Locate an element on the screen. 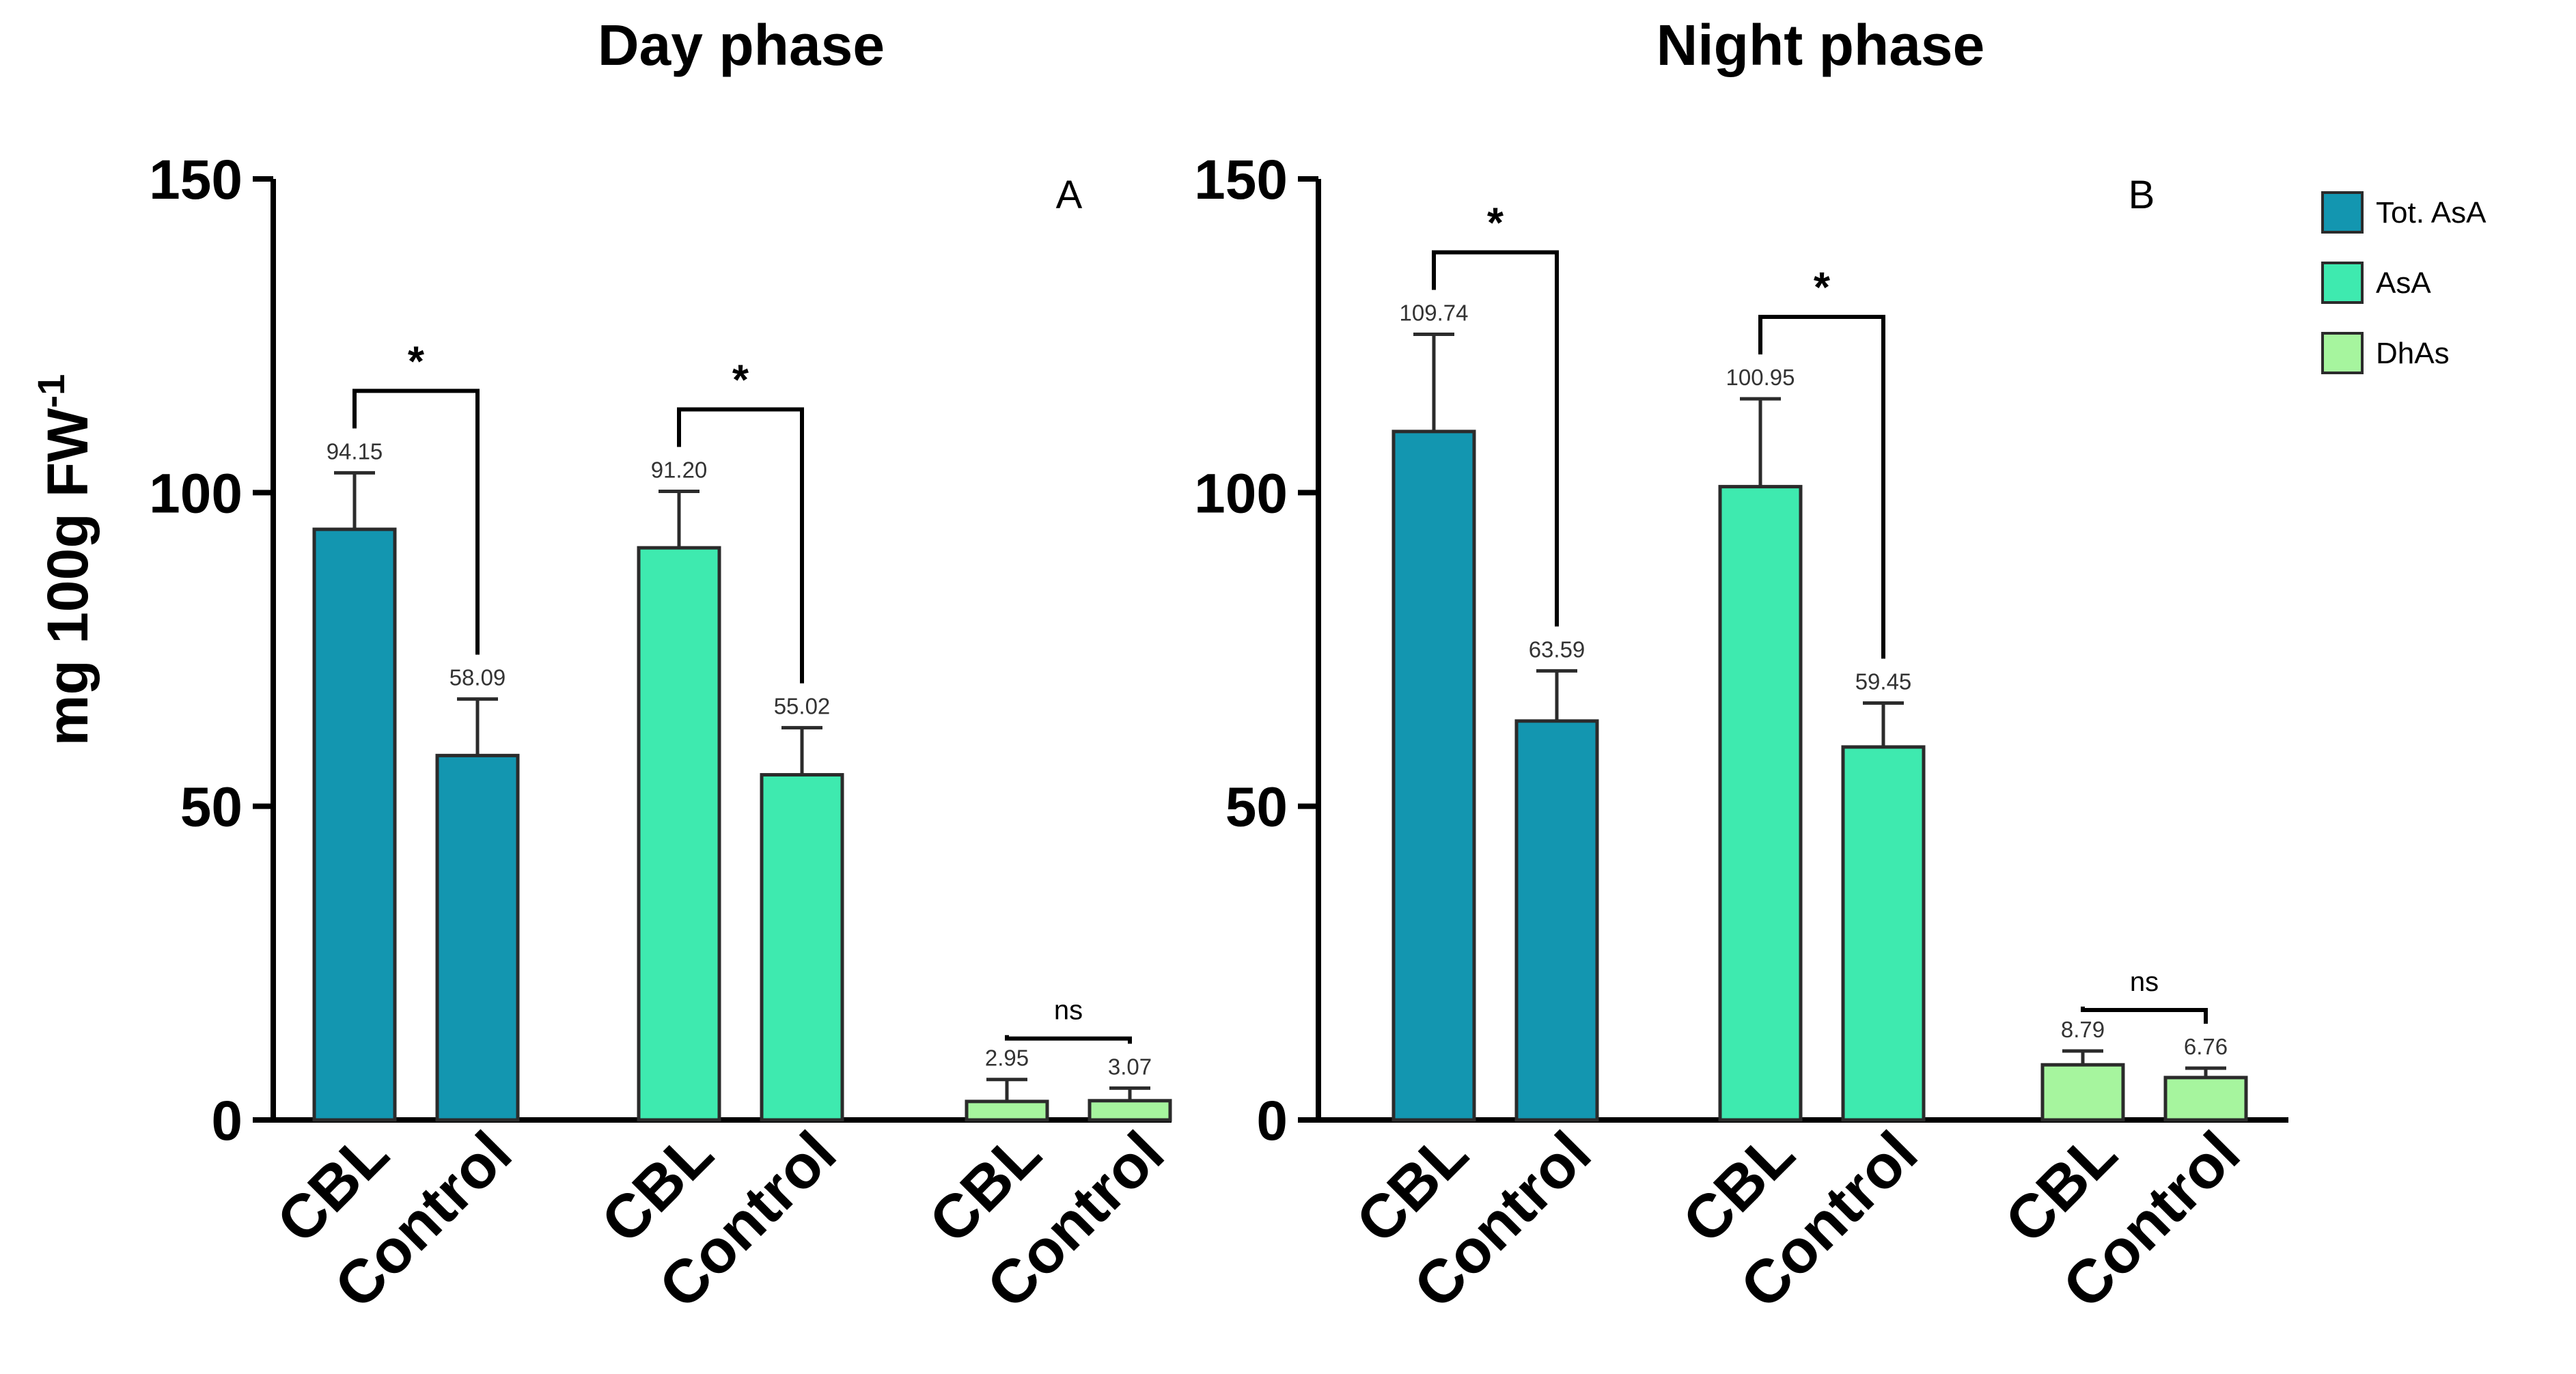 The height and width of the screenshot is (1374, 2576). data-label: 6.76 is located at coordinates (2206, 1046).